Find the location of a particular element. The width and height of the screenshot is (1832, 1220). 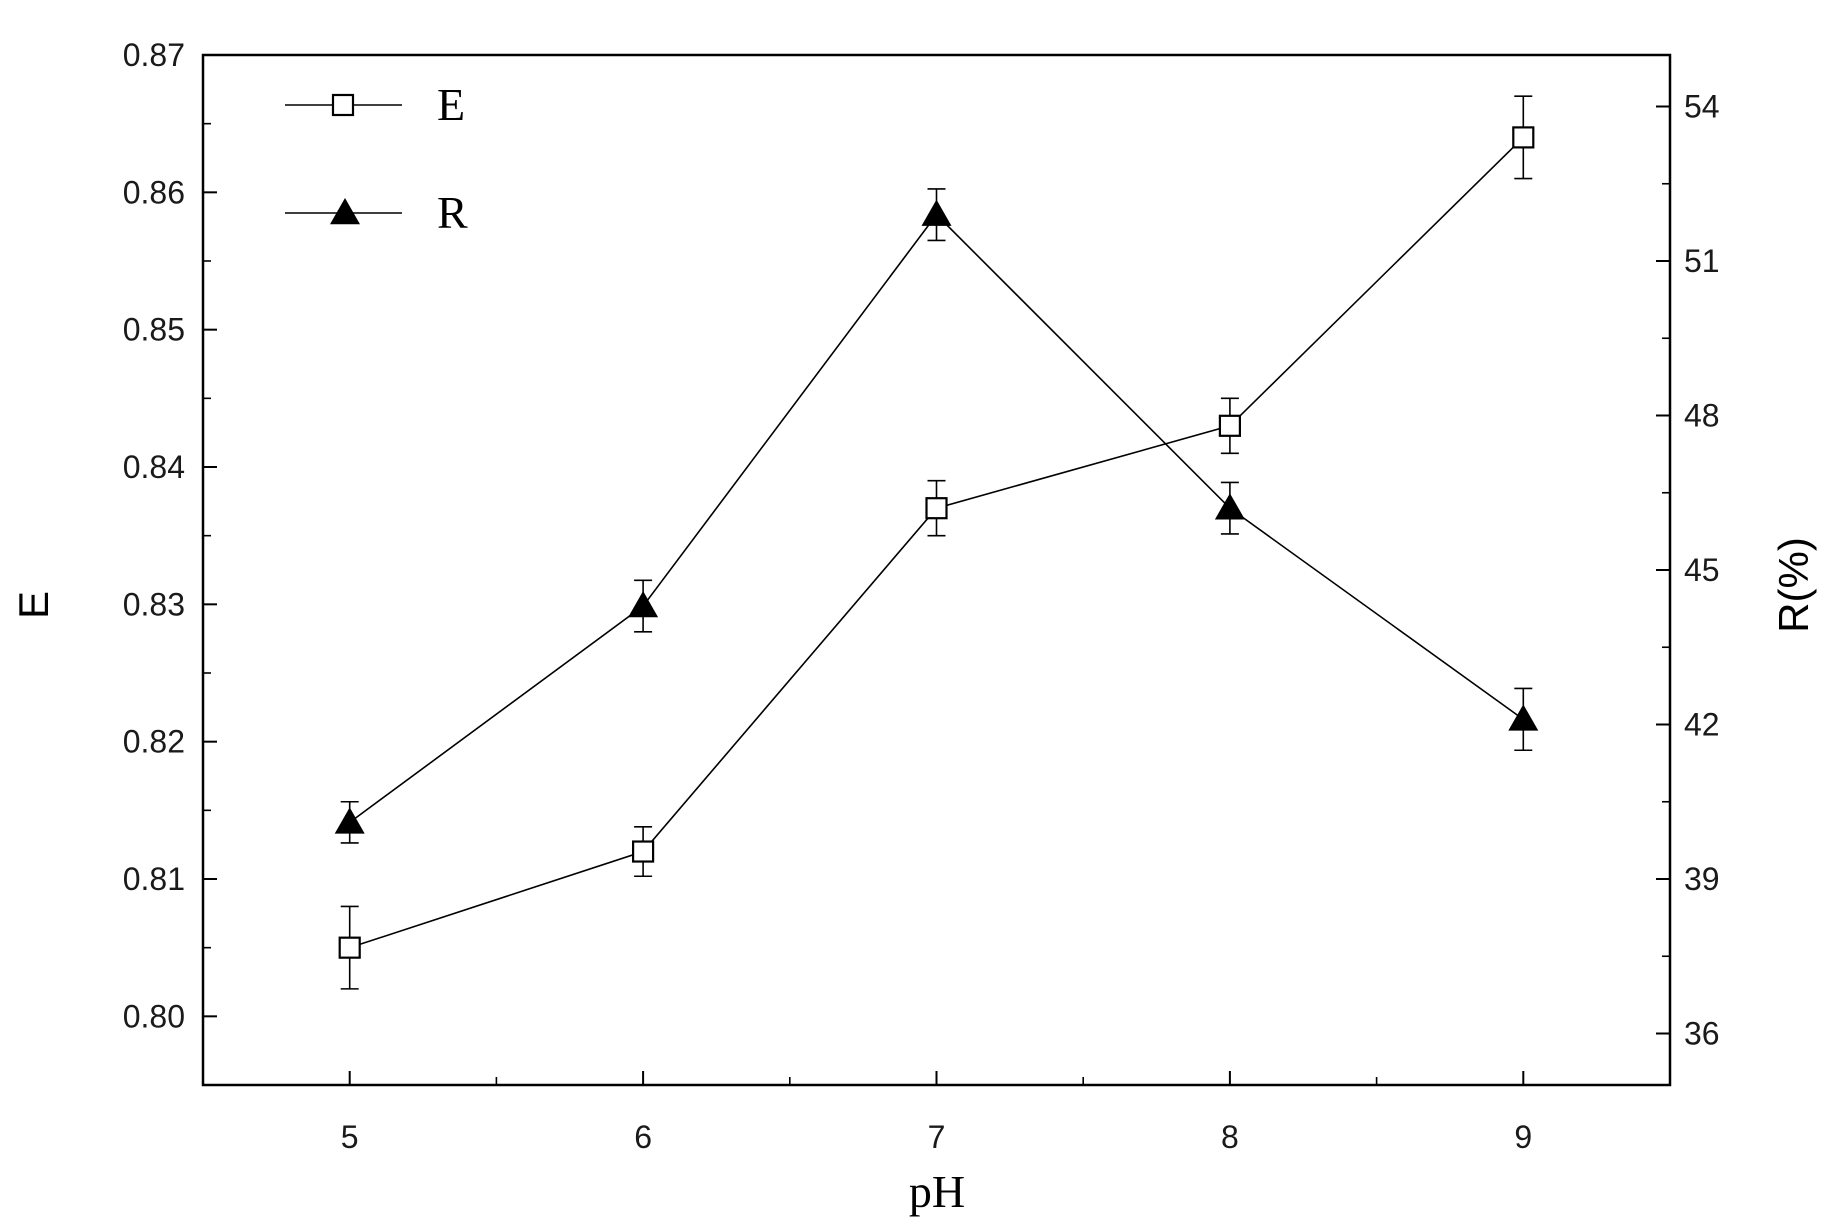

x-tick-label: 9 is located at coordinates (1523, 1137).